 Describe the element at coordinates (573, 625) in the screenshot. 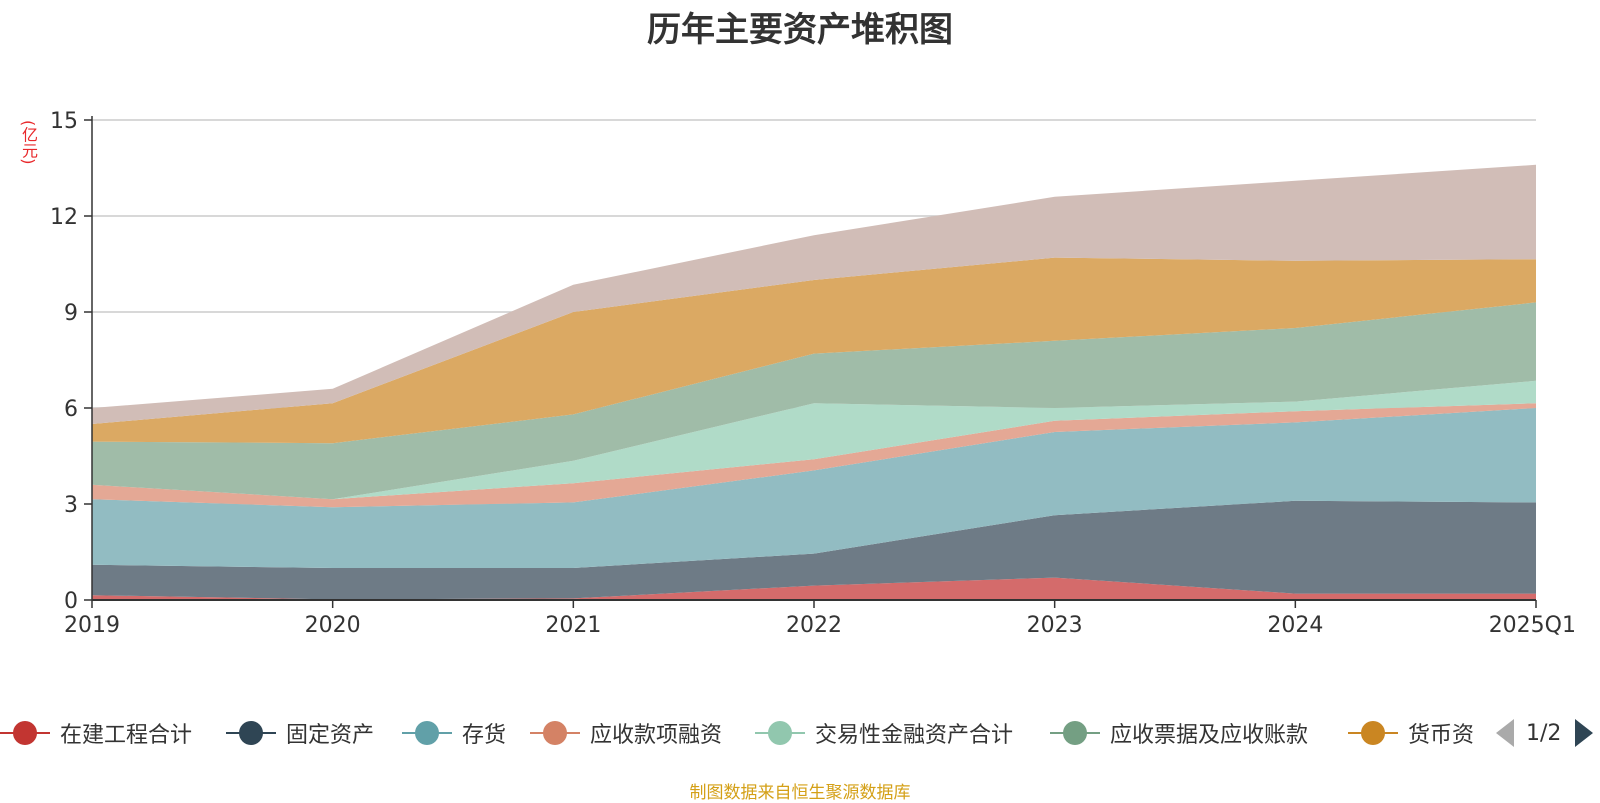

I see `x-tick-label: 2021` at that location.